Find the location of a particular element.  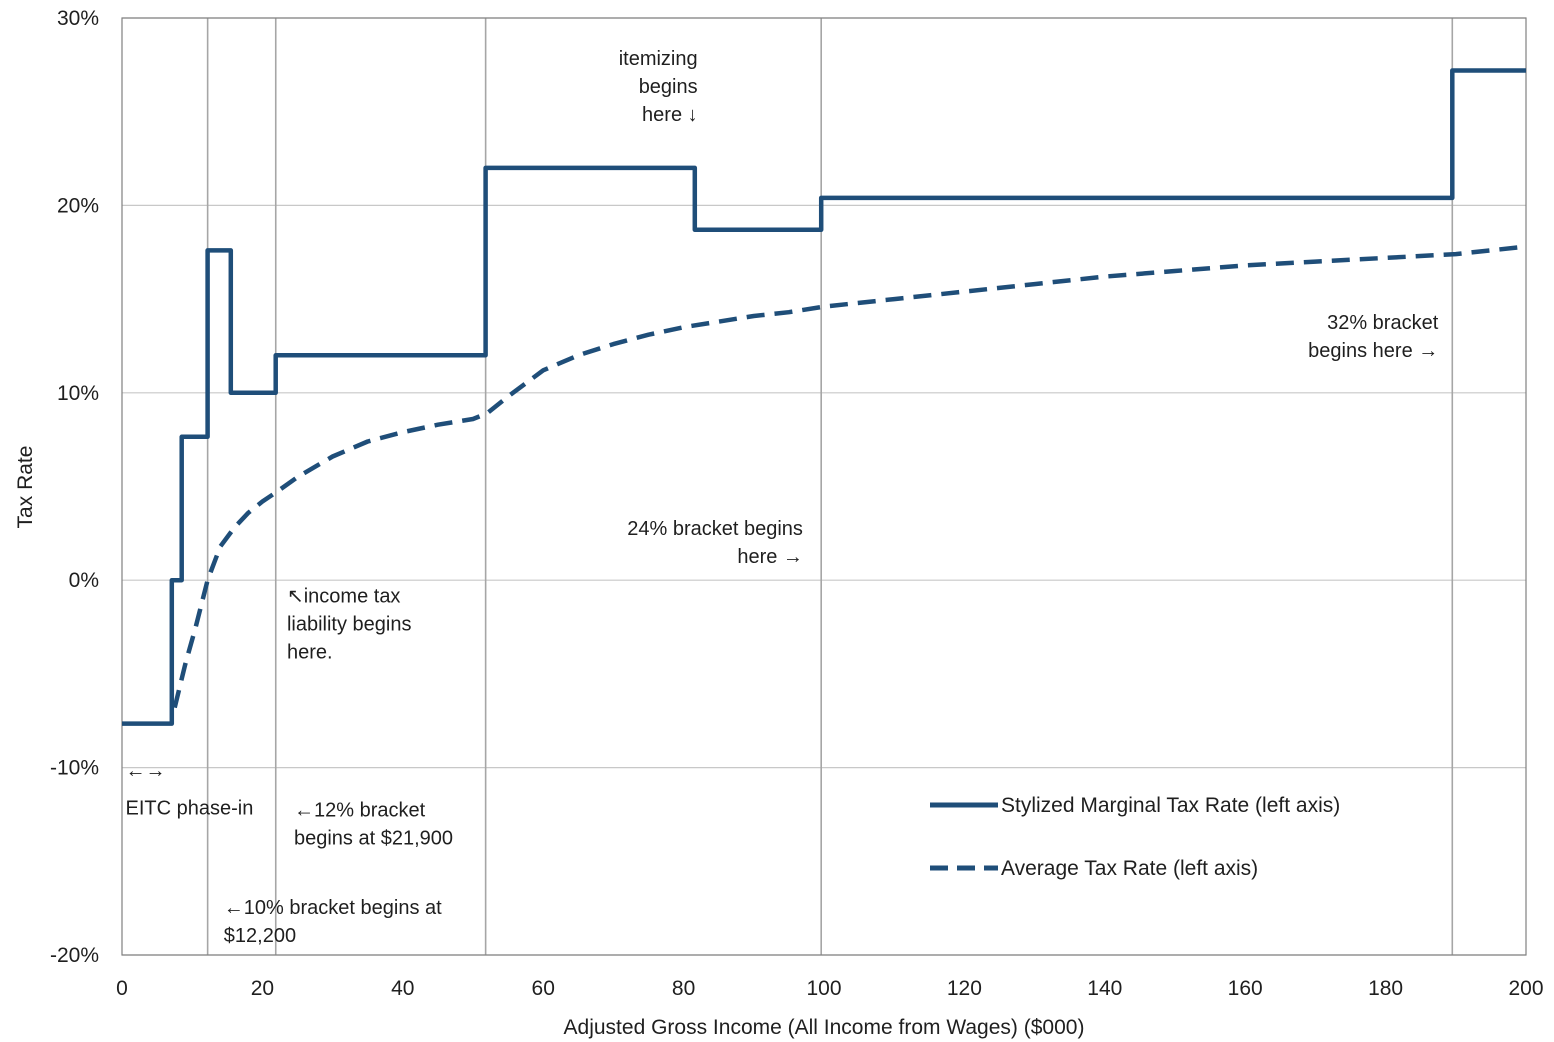

annotation-5: EITC phase-in is located at coordinates (190, 808).